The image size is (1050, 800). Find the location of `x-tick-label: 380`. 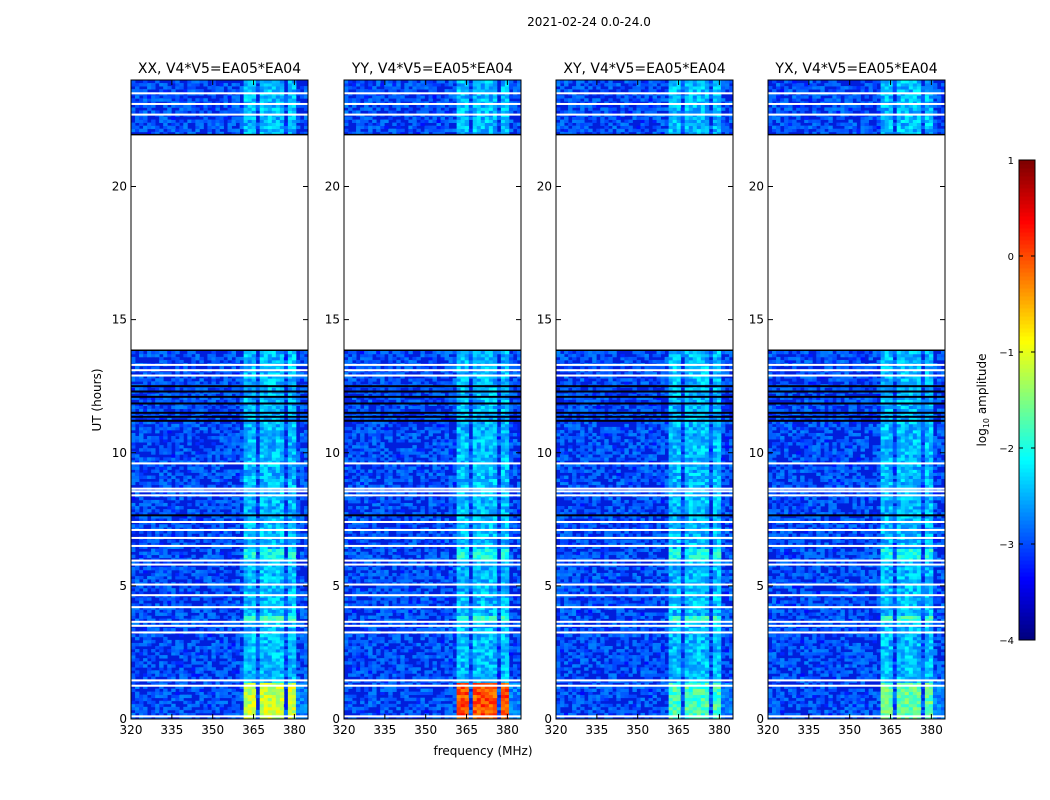

x-tick-label: 380 is located at coordinates (931, 730).